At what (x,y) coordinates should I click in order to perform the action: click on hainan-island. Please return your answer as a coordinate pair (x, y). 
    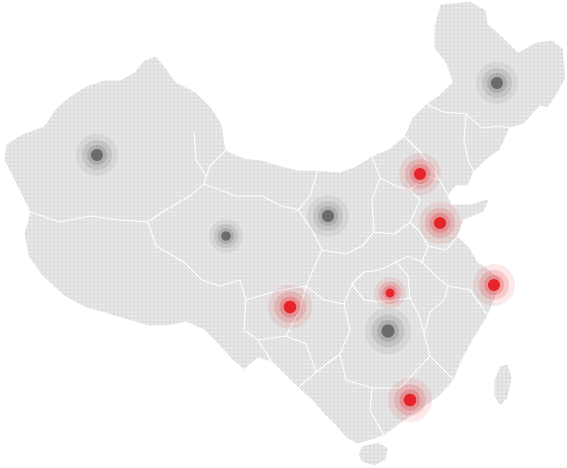
    Looking at the image, I should click on (373, 454).